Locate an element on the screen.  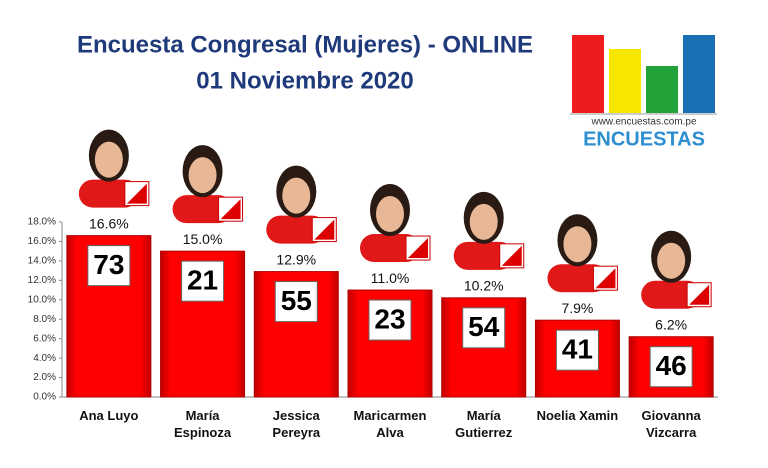
ballot-number: 55 is located at coordinates (296, 300).